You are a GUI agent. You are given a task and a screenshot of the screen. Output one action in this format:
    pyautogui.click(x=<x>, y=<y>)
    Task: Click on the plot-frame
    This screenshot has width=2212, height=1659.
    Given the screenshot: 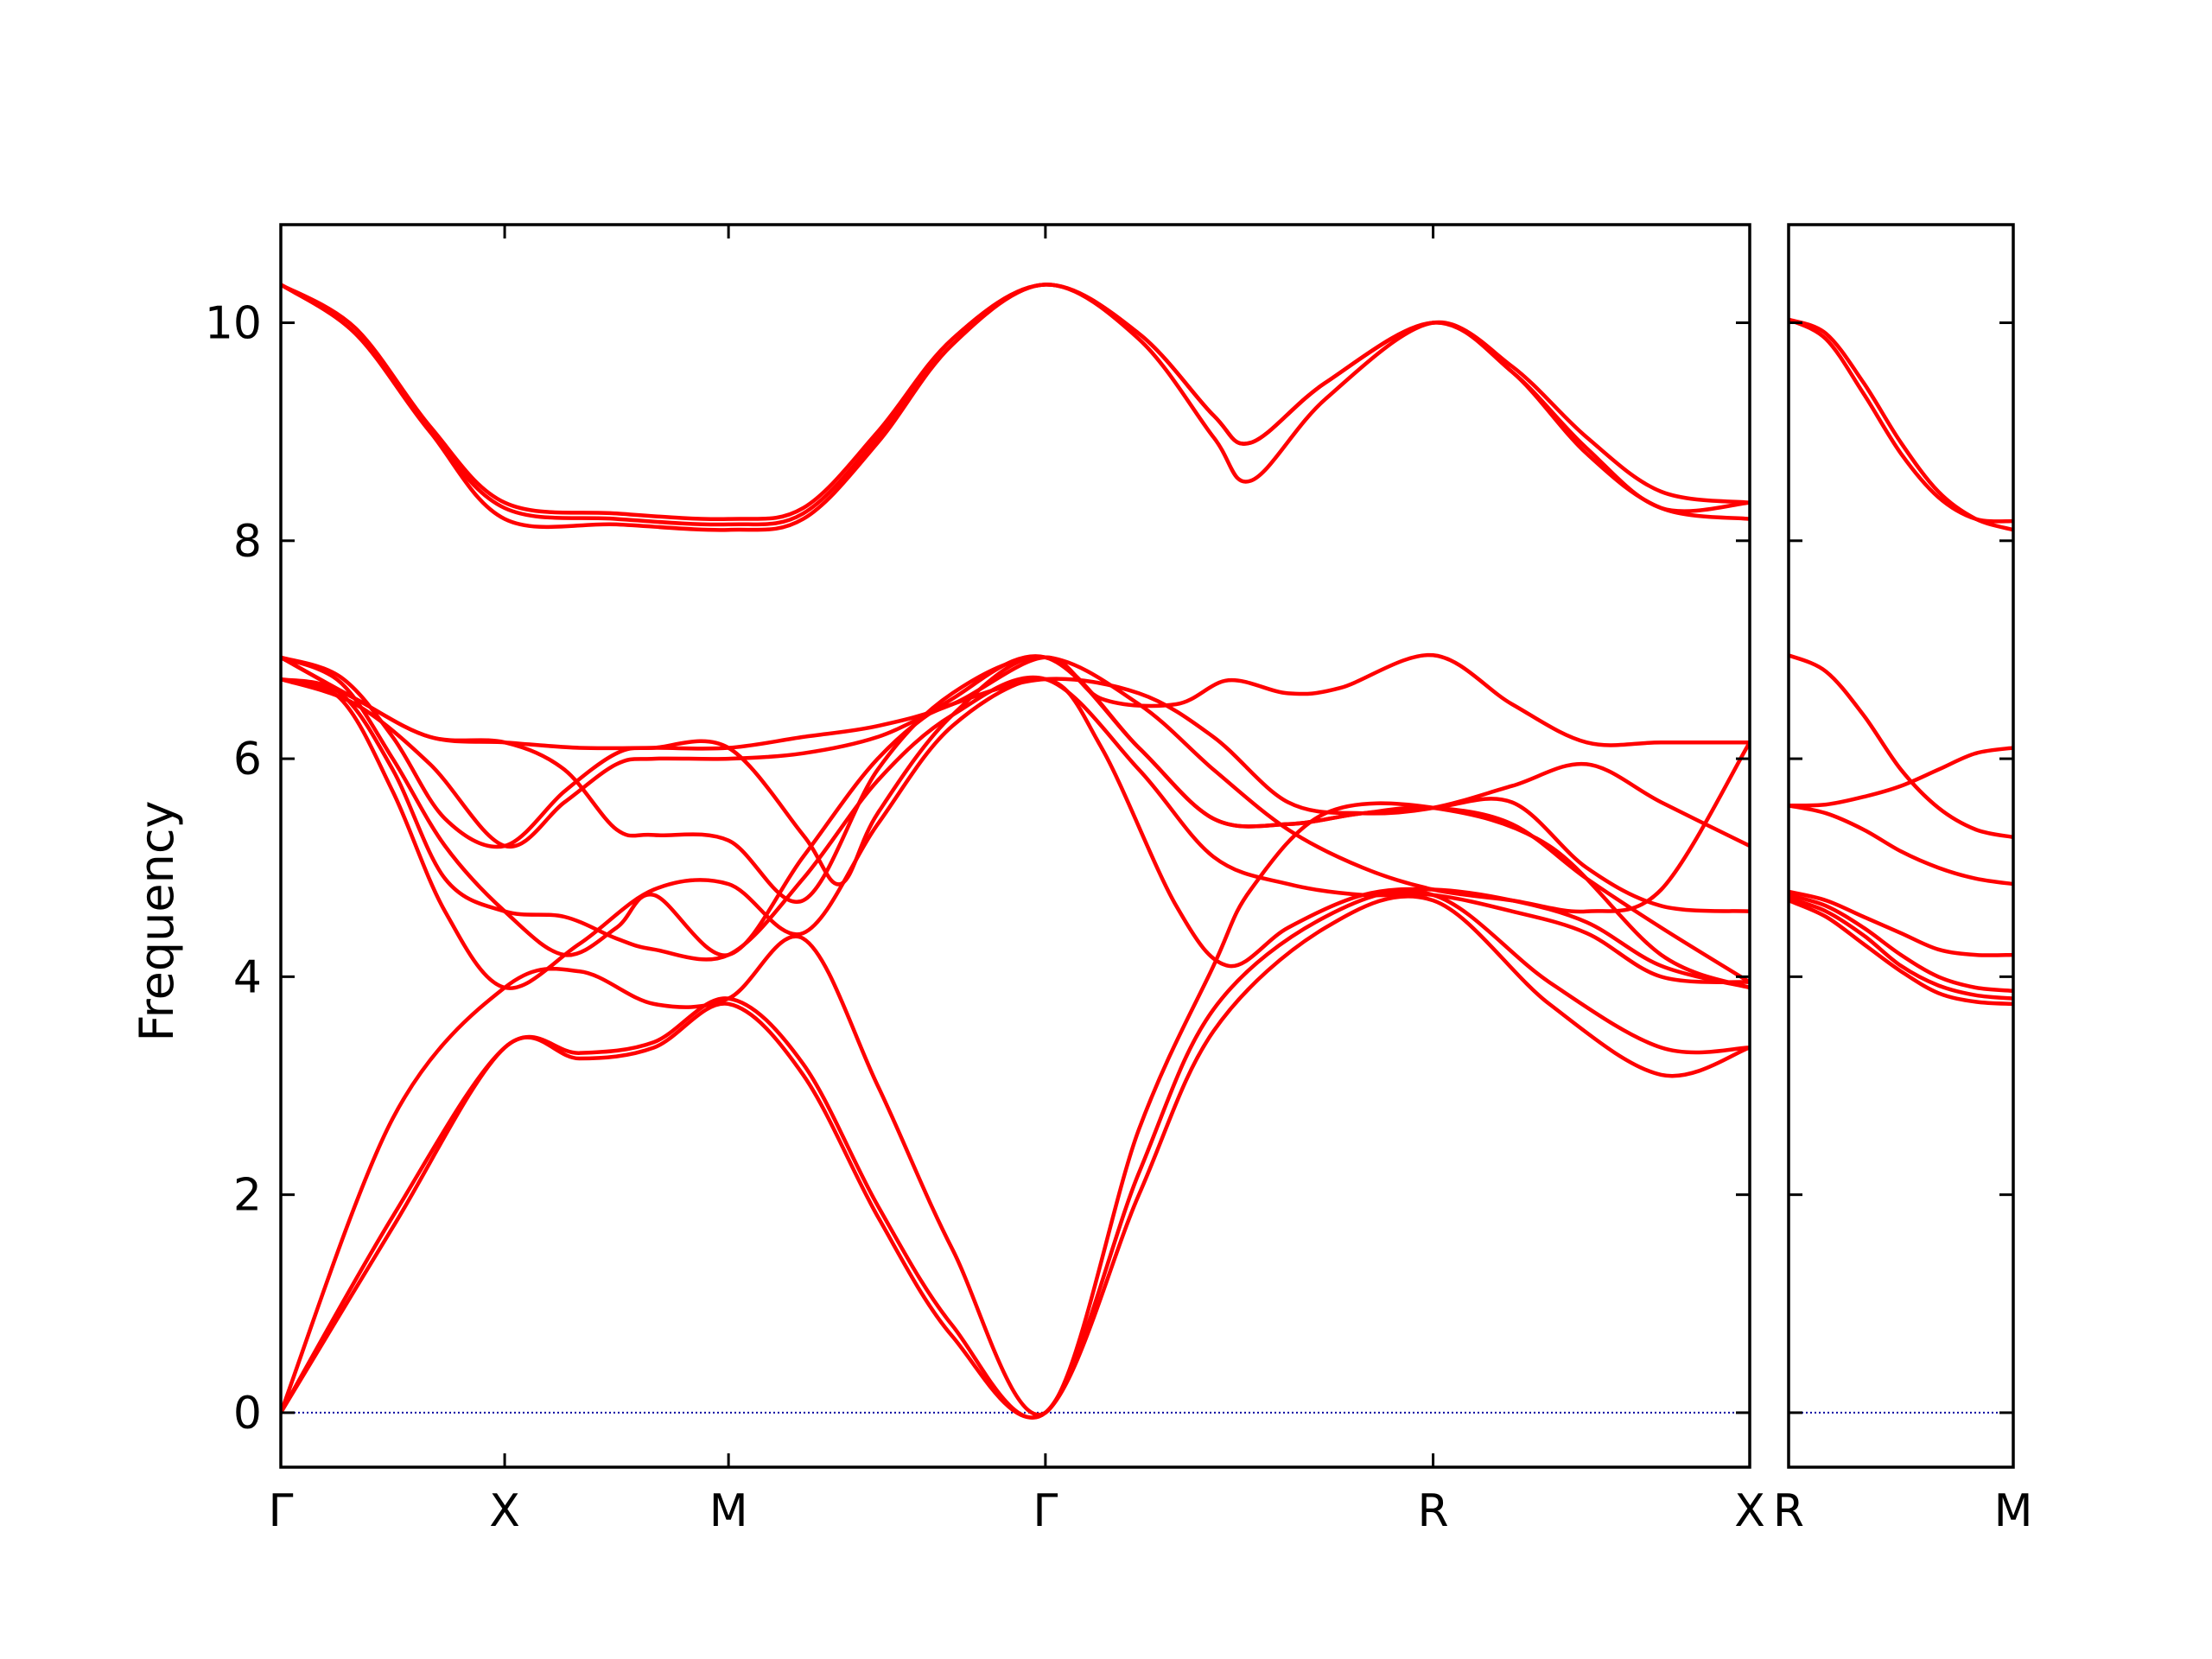 What is the action you would take?
    pyautogui.click(x=1901, y=846)
    